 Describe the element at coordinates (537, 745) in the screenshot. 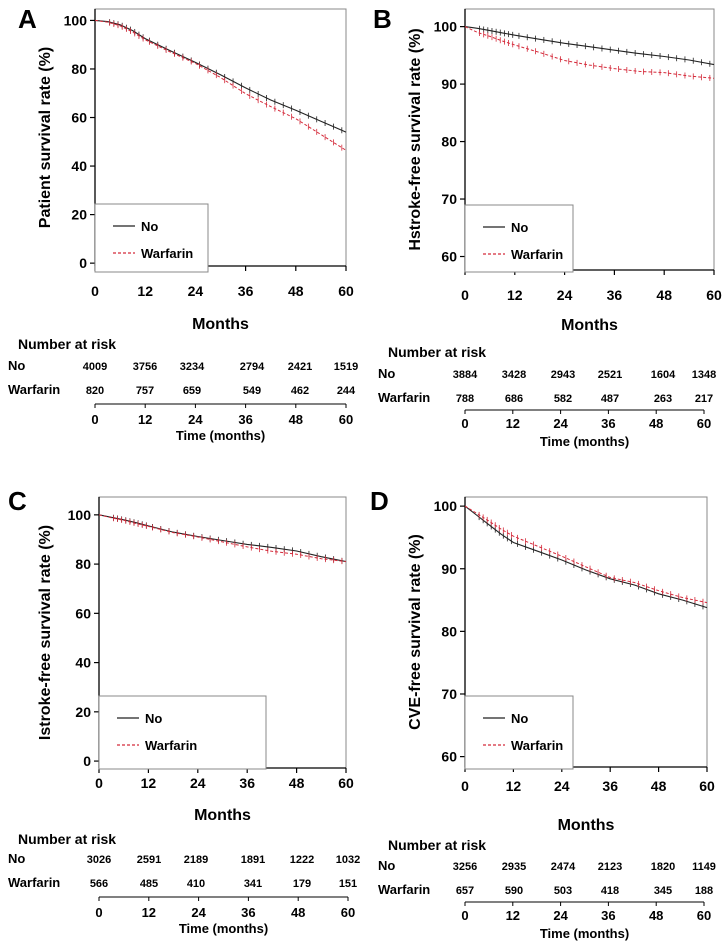

I see `legend-label-warfarin: Warfarin` at that location.